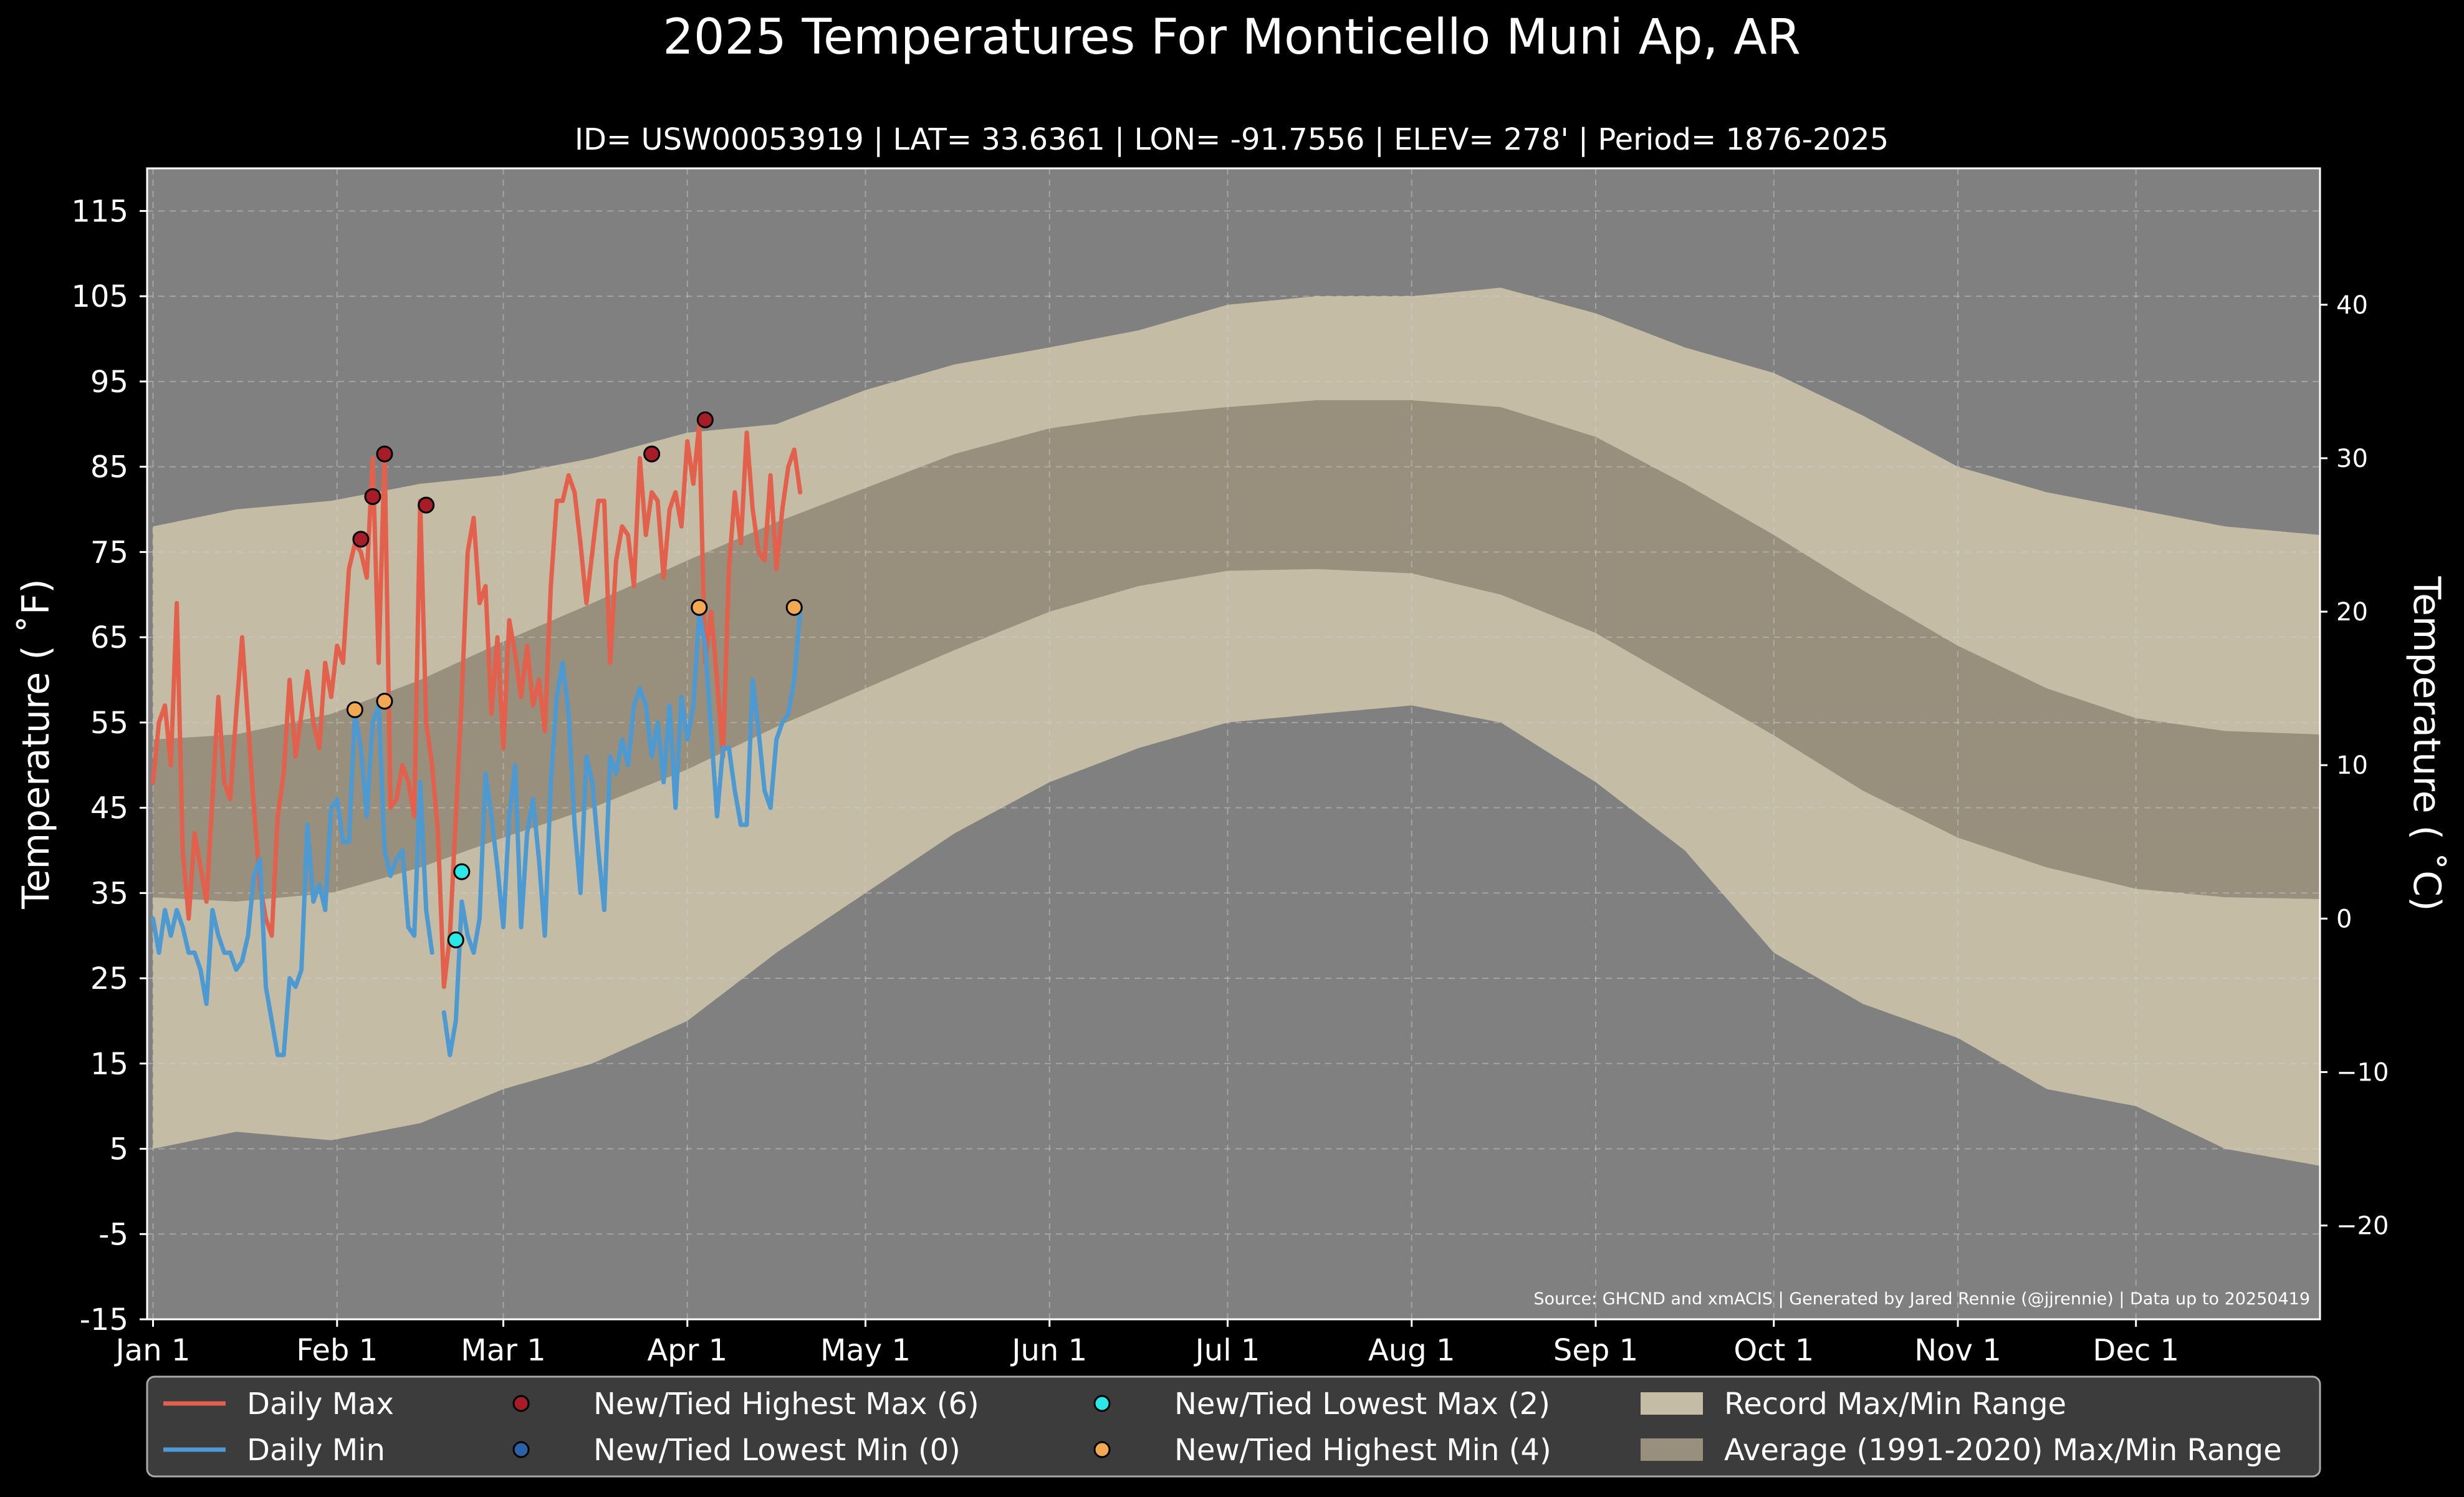 The width and height of the screenshot is (2464, 1497). What do you see at coordinates (574, 680) in the screenshot?
I see `record-points` at bounding box center [574, 680].